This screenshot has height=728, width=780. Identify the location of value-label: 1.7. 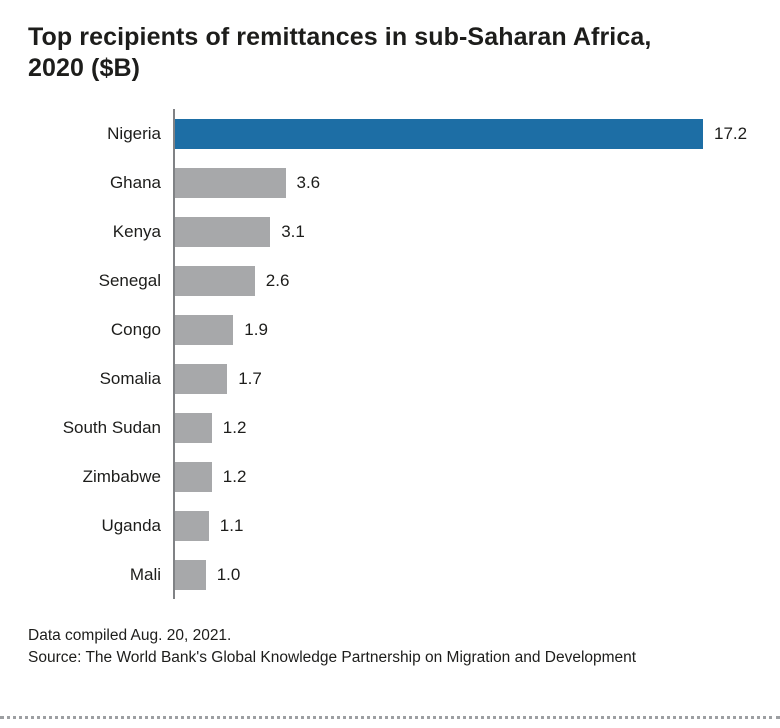
(250, 378).